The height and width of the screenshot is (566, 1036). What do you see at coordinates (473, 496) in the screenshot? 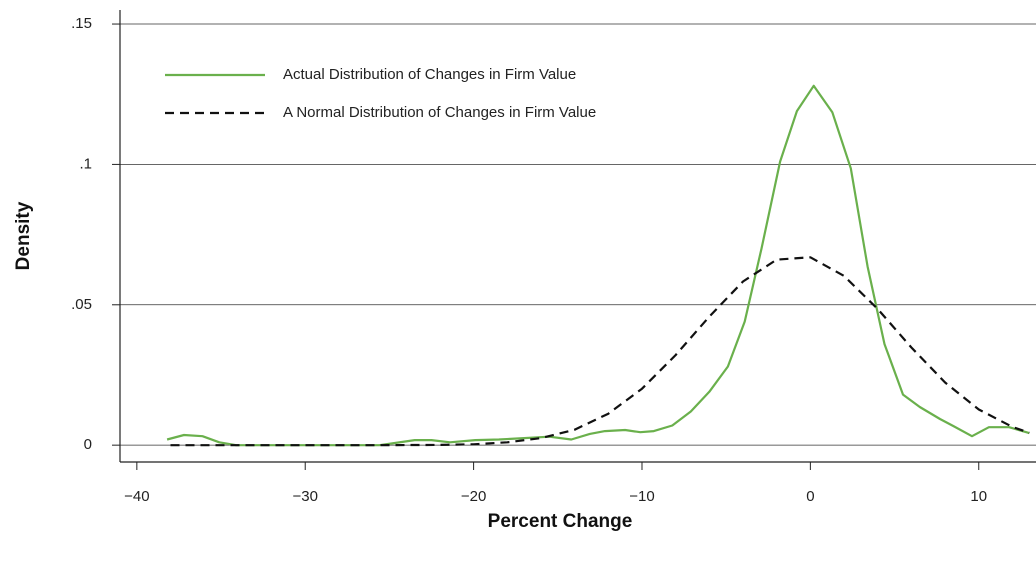
I see `x-tick-label: −20` at bounding box center [473, 496].